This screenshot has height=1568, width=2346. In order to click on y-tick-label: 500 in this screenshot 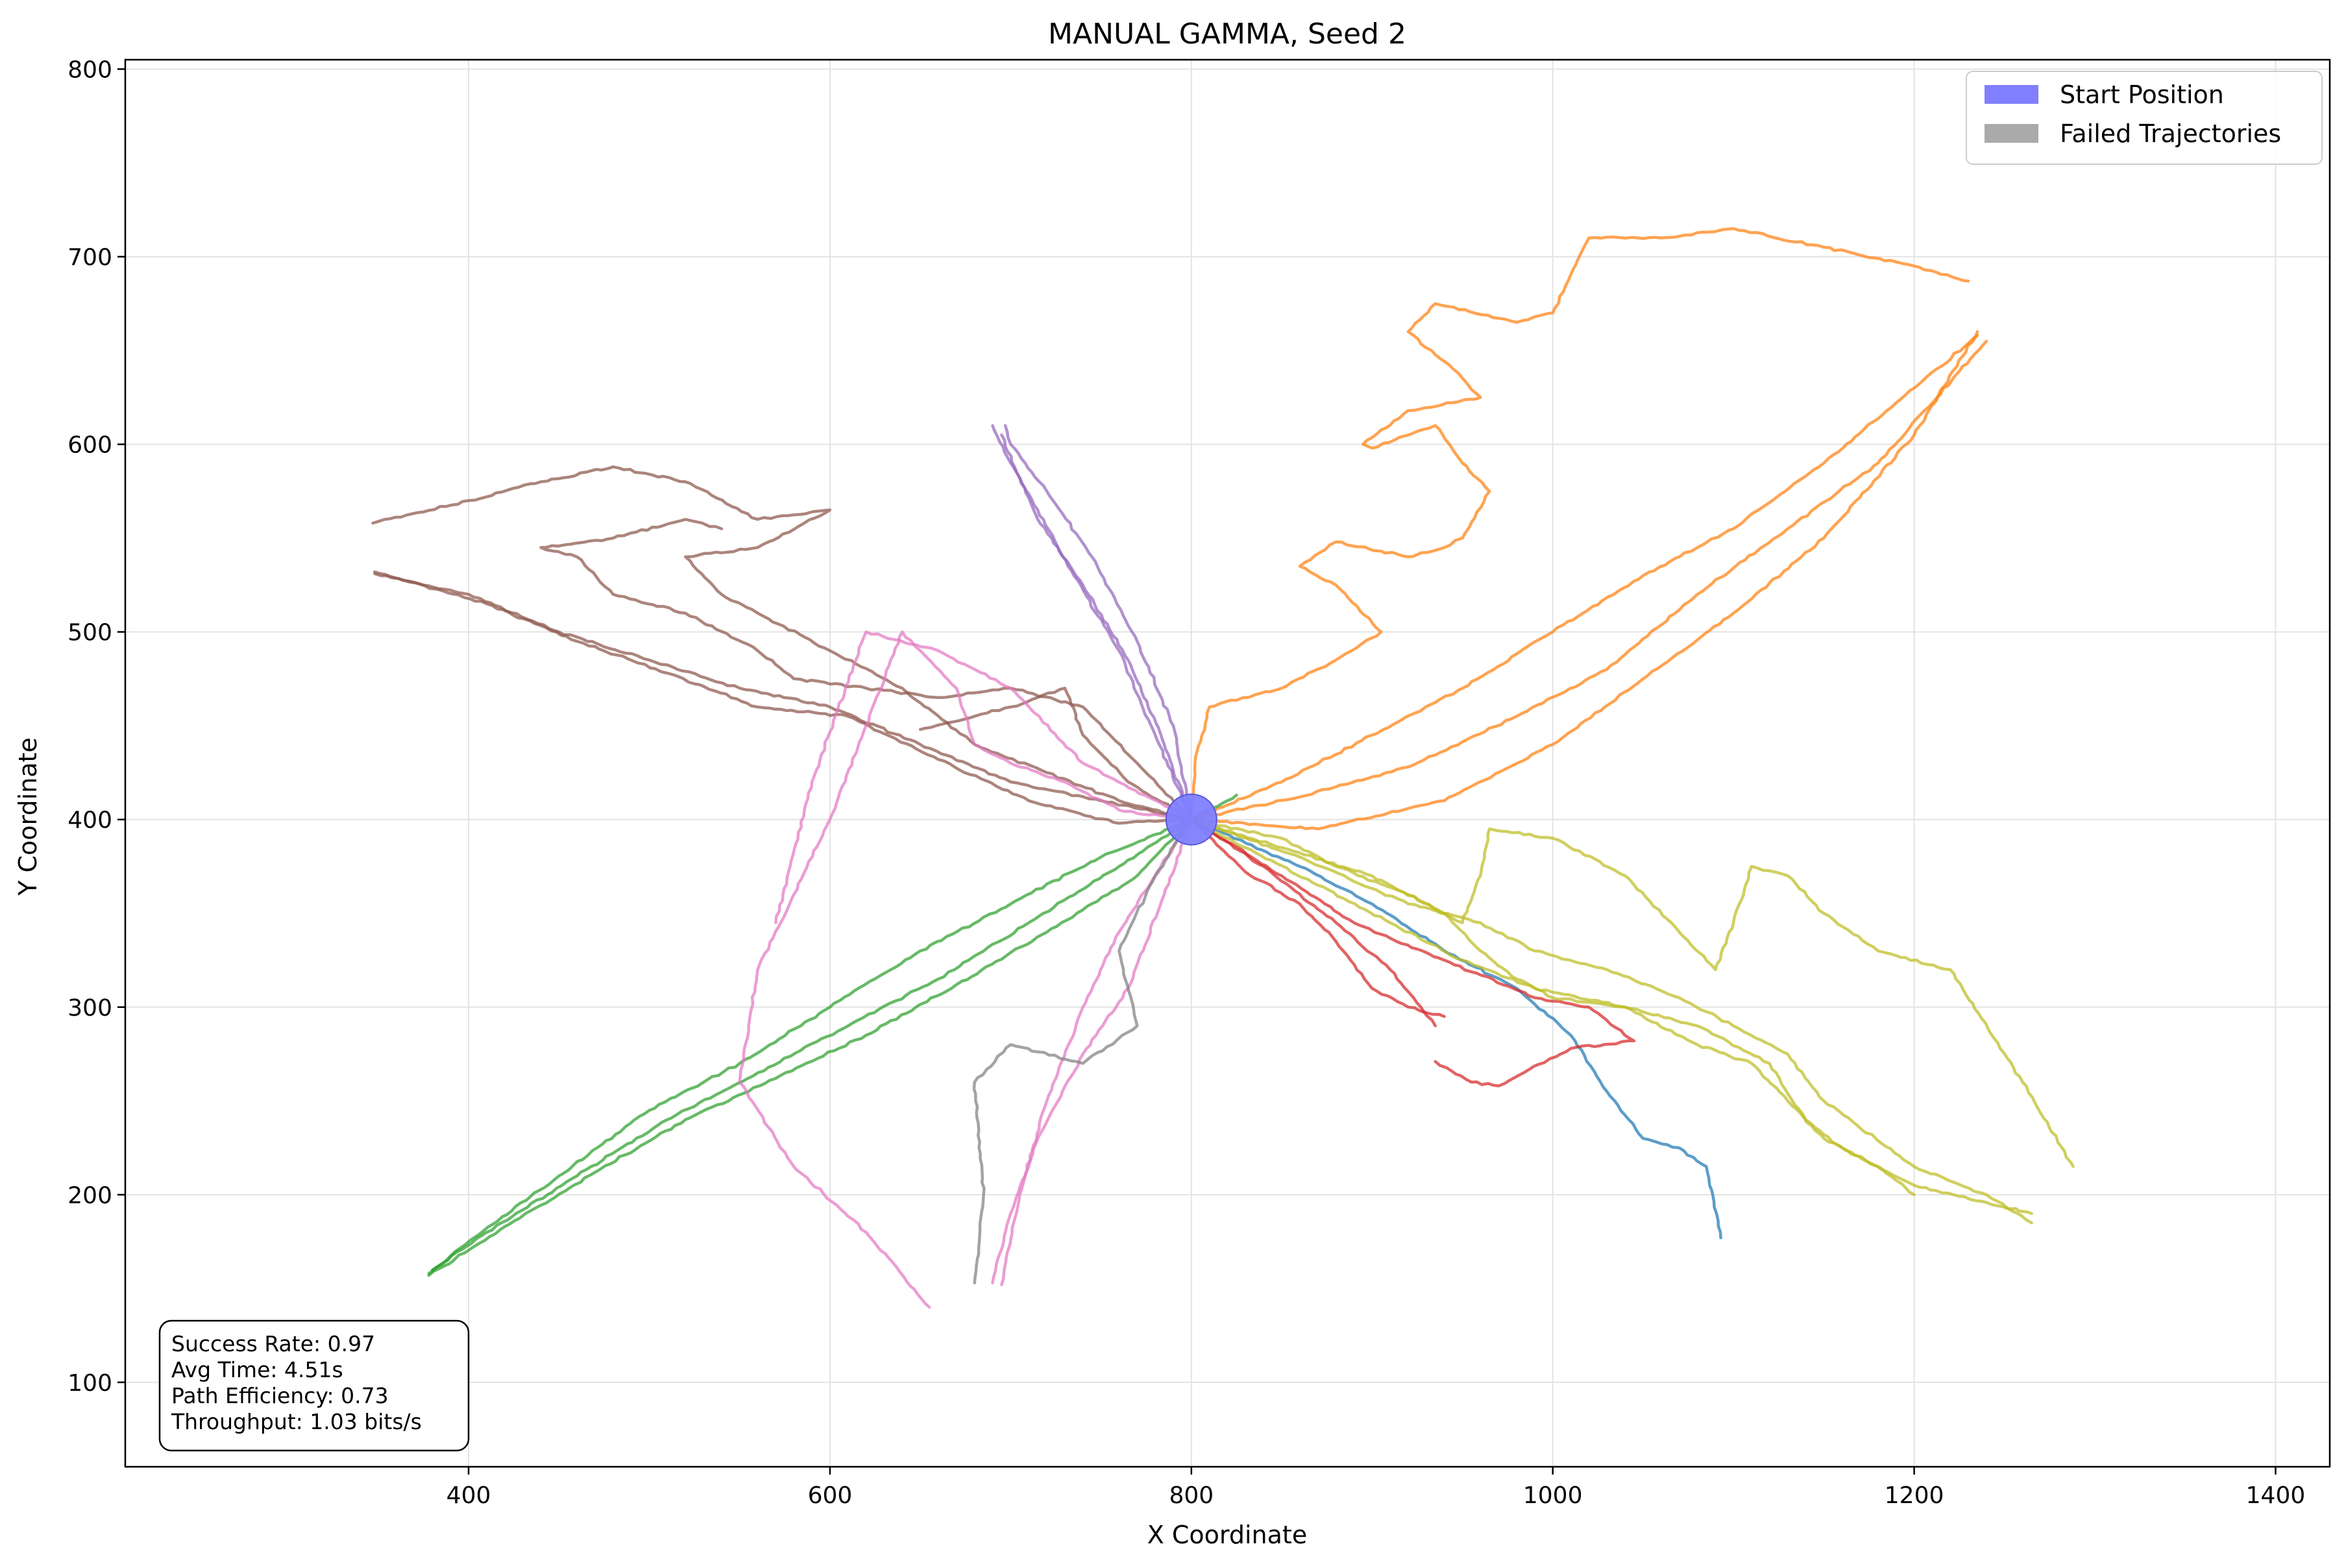, I will do `click(90, 633)`.